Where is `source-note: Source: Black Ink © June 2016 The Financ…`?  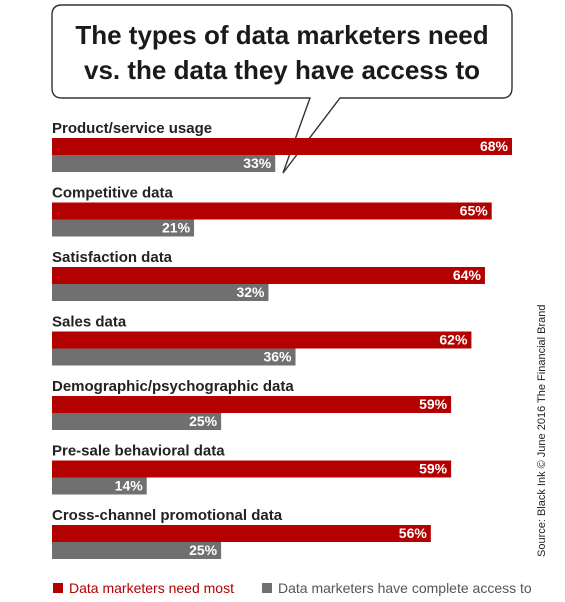 source-note: Source: Black Ink © June 2016 The Financ… is located at coordinates (542, 431).